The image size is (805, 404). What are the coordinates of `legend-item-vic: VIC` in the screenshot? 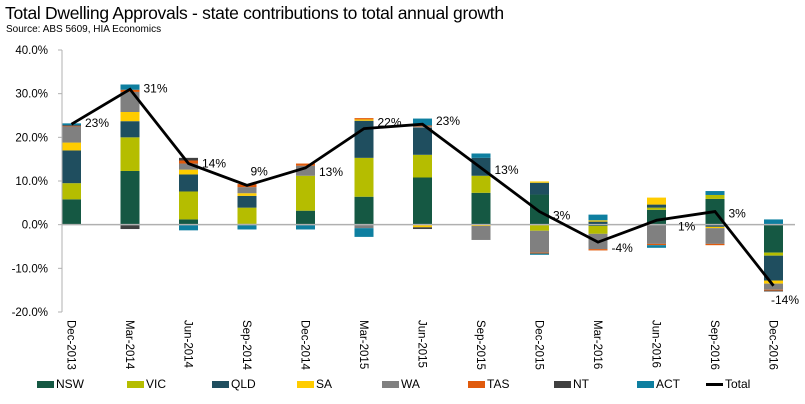 It's located at (146, 384).